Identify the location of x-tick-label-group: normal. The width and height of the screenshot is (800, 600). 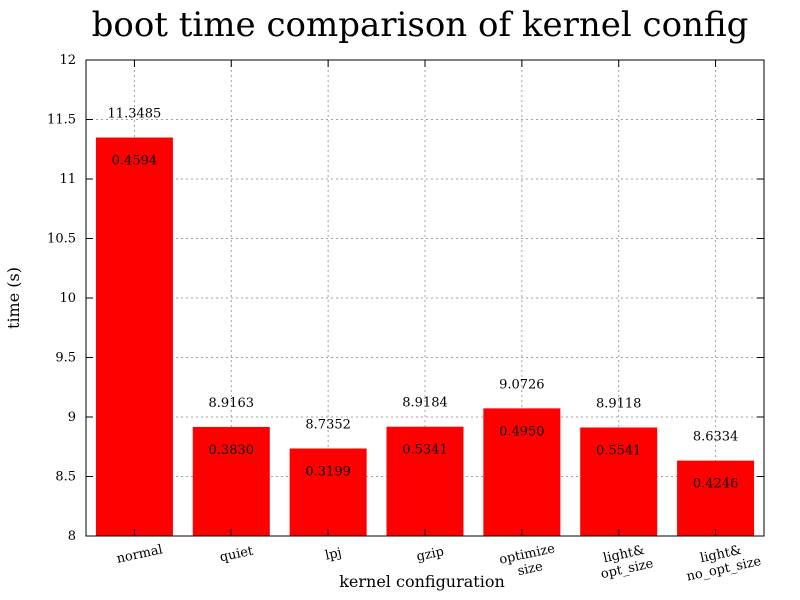
(139, 554).